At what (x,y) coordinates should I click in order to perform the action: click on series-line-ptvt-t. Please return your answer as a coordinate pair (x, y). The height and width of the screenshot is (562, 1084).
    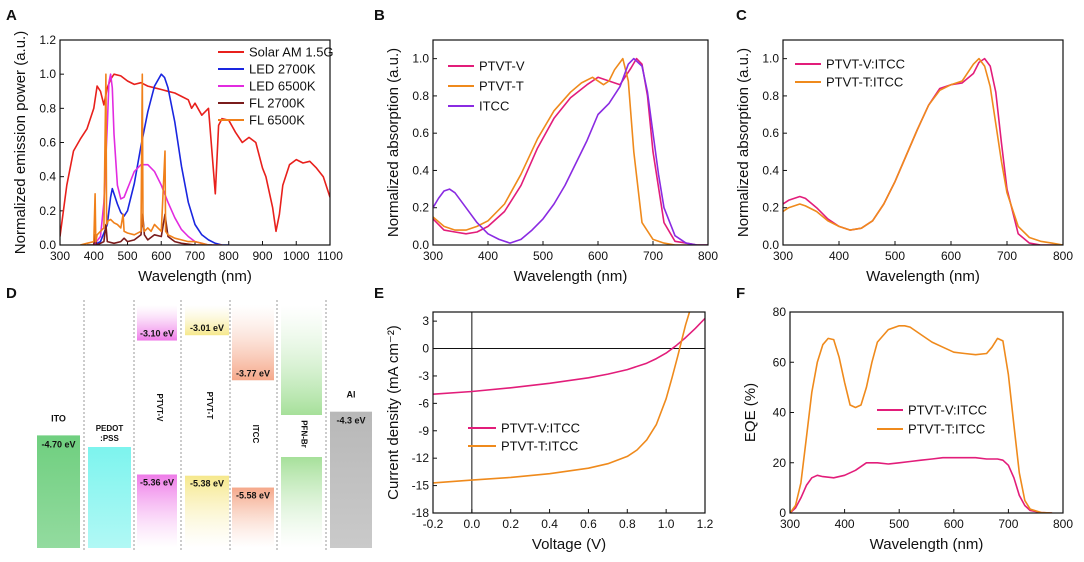
    Looking at the image, I should click on (570, 151).